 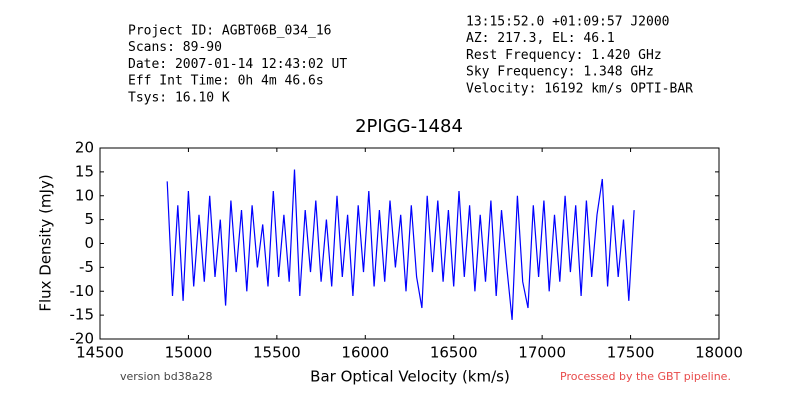 I want to click on x-tick-label: 18000, so click(x=719, y=353).